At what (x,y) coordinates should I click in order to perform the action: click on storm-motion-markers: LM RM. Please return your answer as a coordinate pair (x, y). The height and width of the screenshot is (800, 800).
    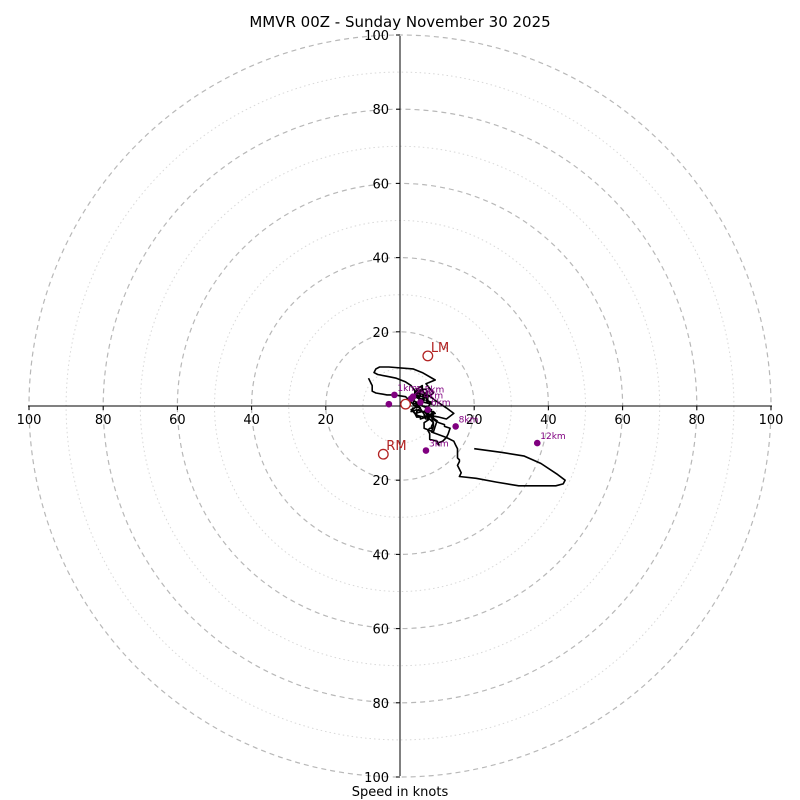
    Looking at the image, I should click on (413, 400).